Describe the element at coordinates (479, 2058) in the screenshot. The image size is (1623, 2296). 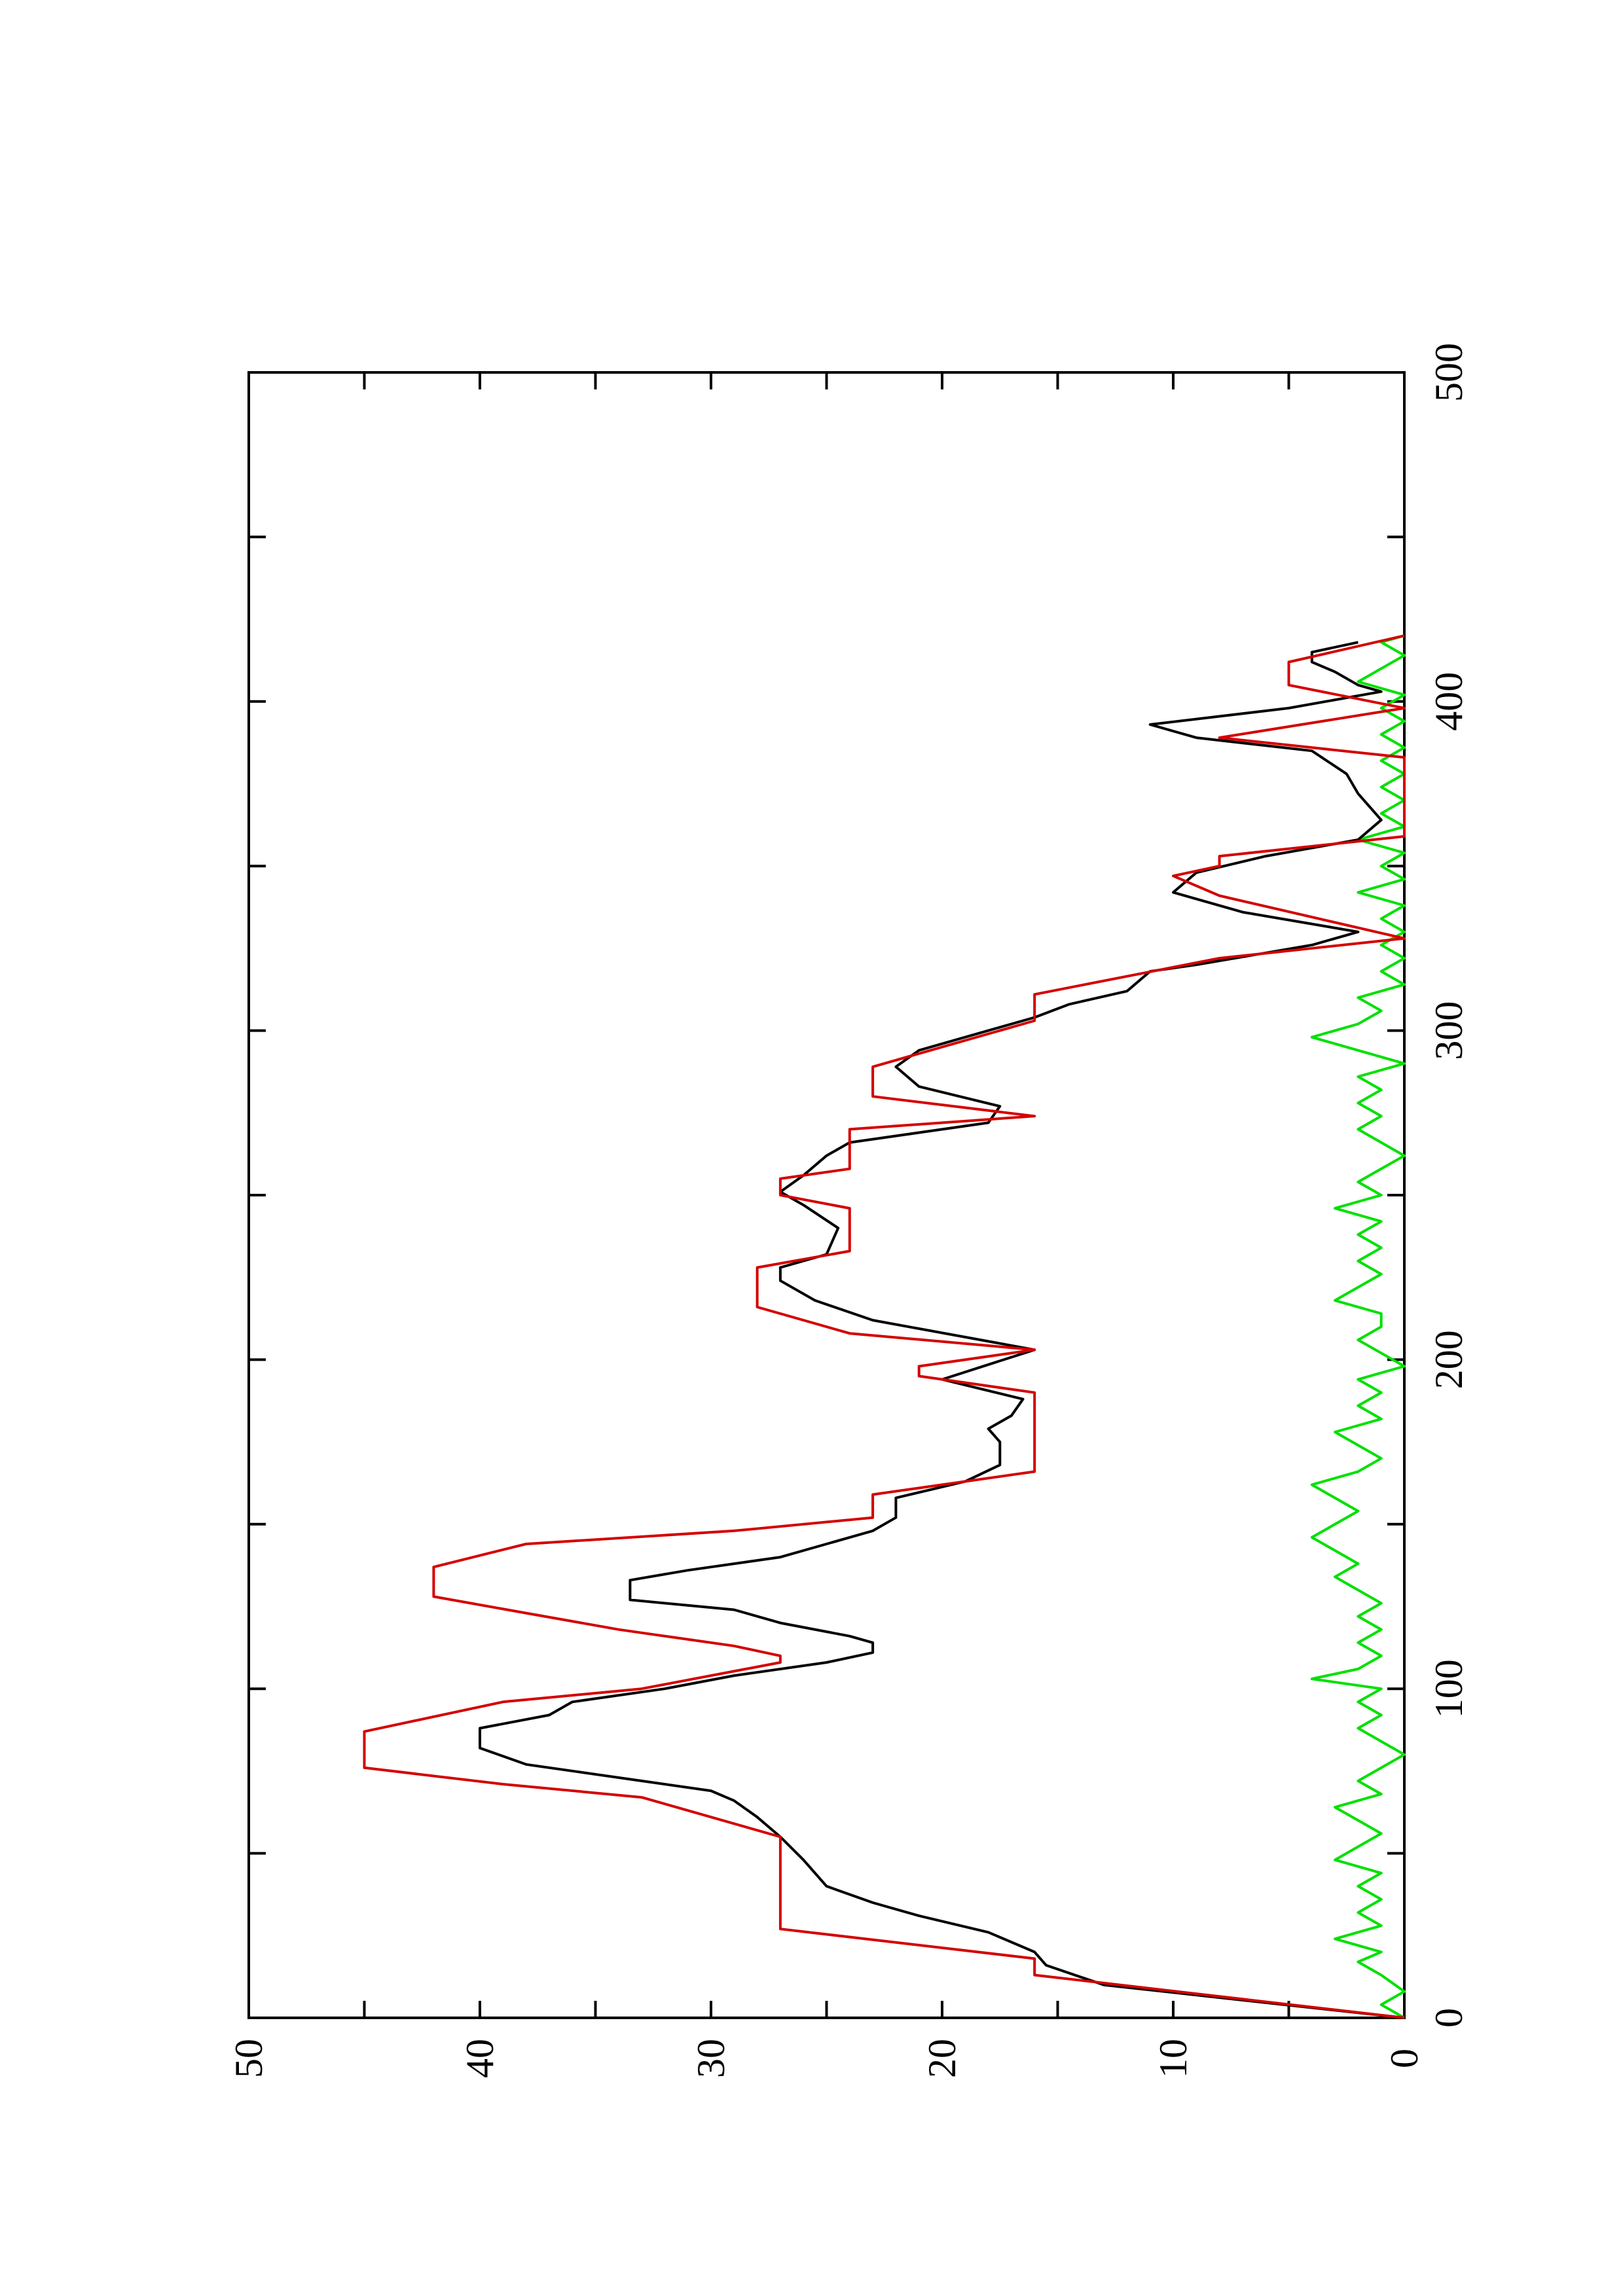
I see `y-tick-label: 40` at that location.